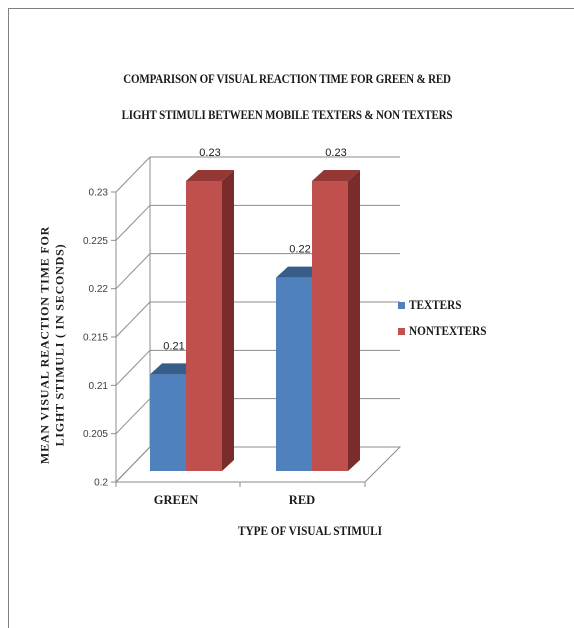  What do you see at coordinates (310, 531) in the screenshot?
I see `x-axis-label: TYPE OF VISUAL STIMULI` at bounding box center [310, 531].